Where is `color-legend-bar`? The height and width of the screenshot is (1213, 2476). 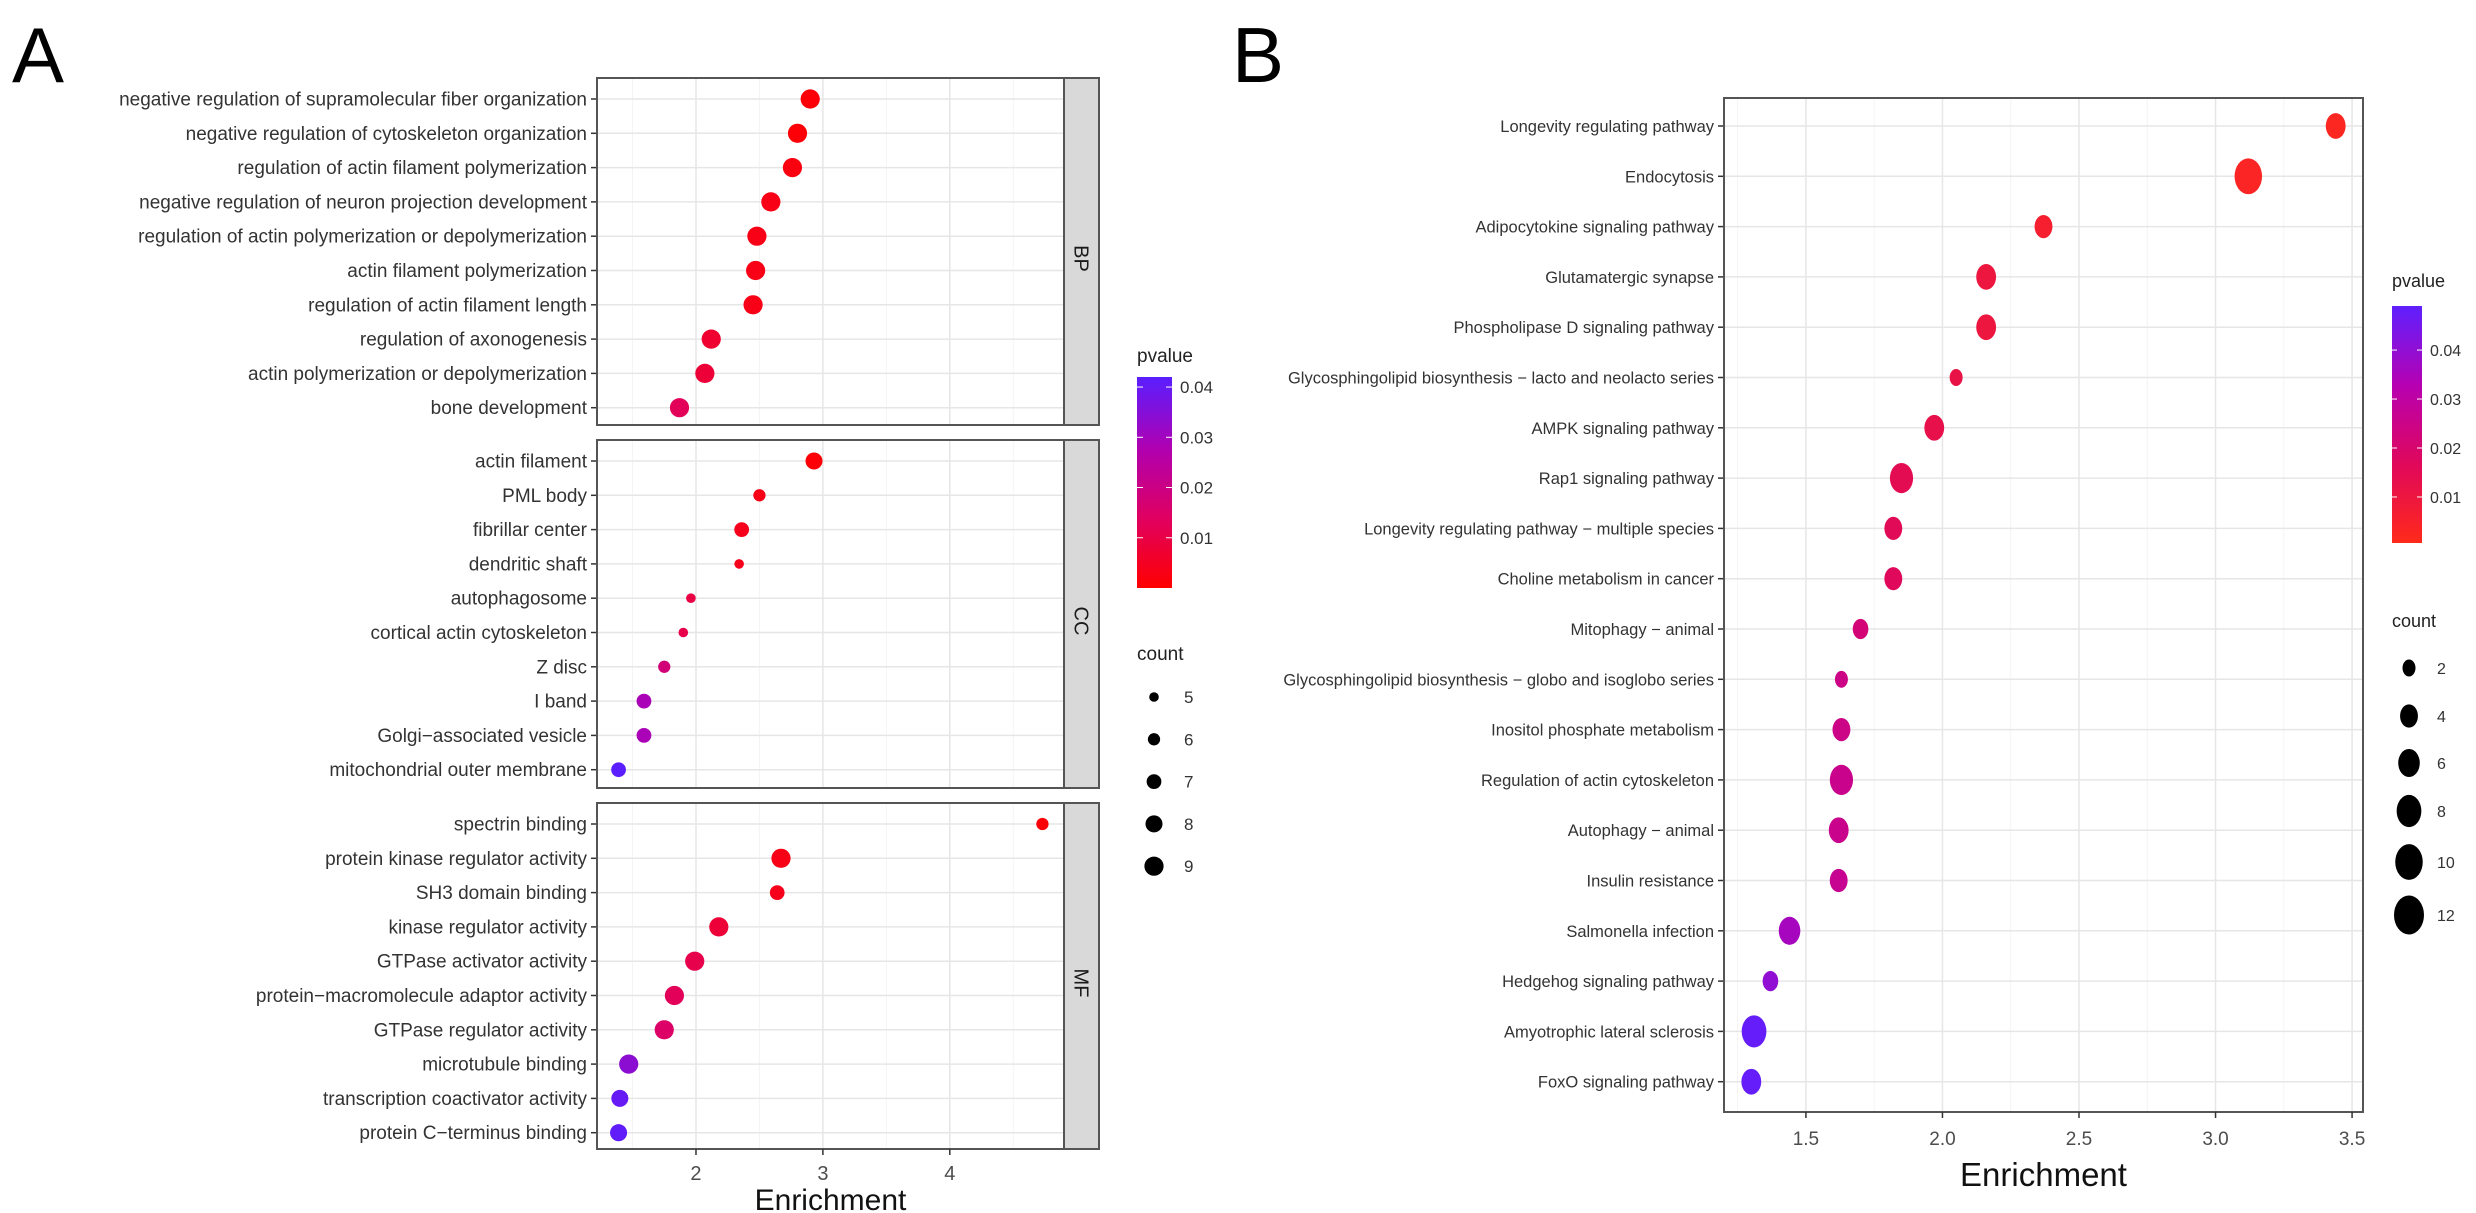
color-legend-bar is located at coordinates (1154, 482).